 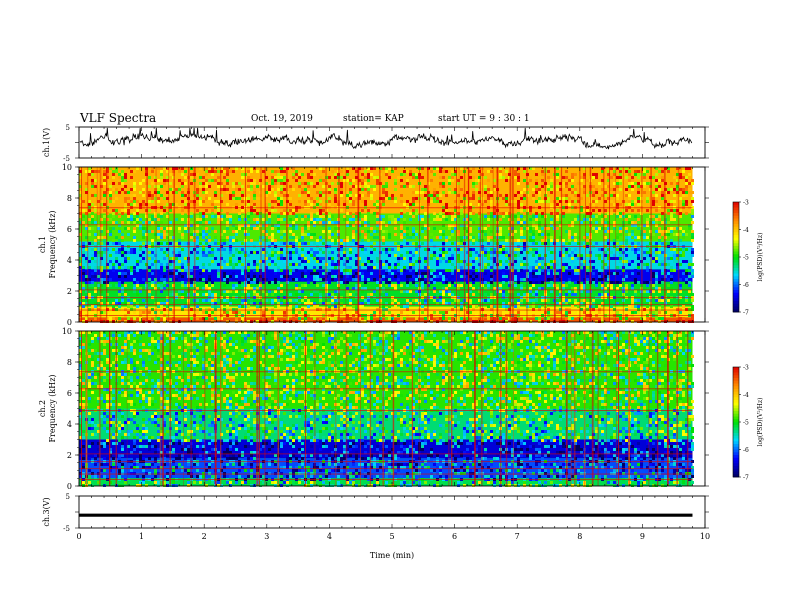 I want to click on s1-streak, so click(x=665, y=244).